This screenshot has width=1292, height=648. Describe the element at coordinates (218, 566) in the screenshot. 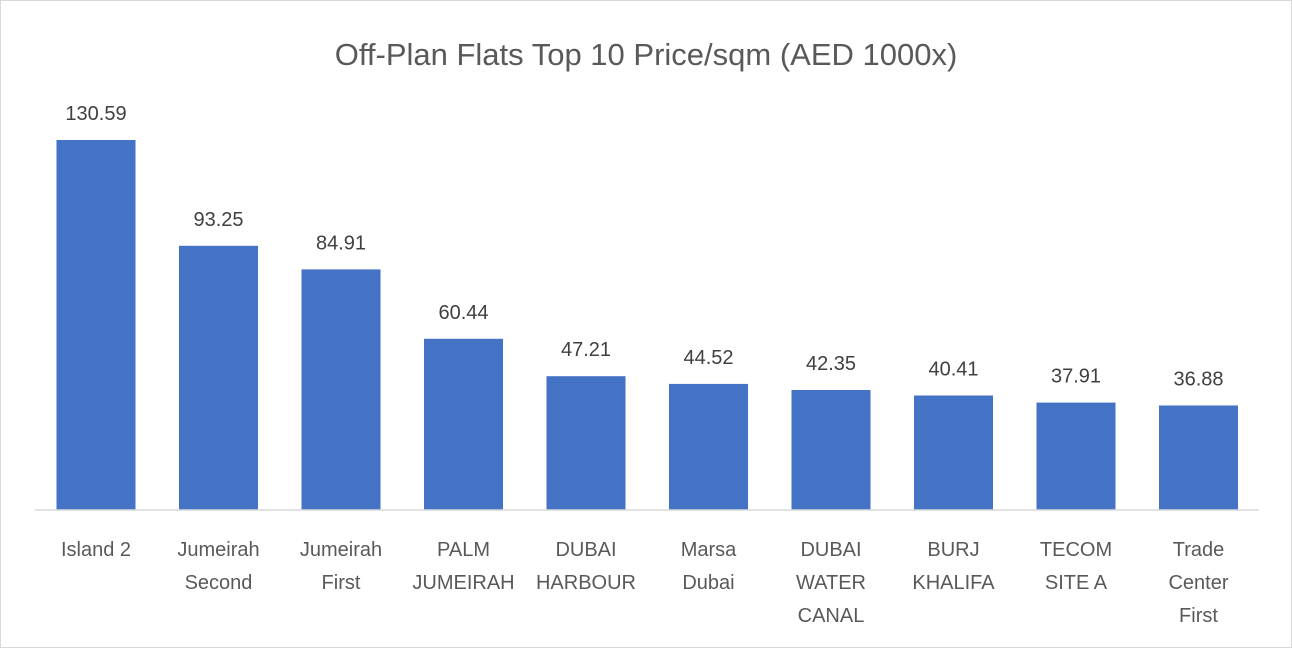

I see `category-label-2: Jumeirah Second` at that location.